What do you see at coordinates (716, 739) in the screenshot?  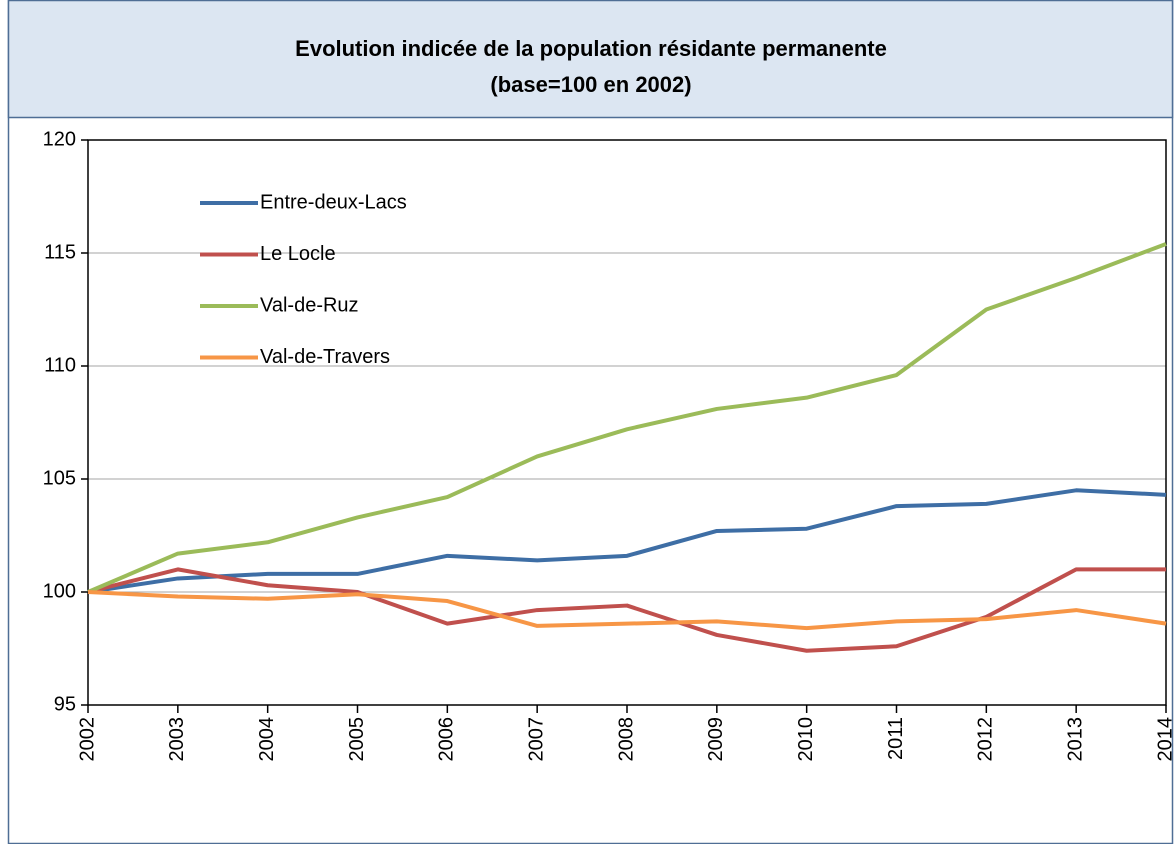 I see `x-tick-label: 2009` at bounding box center [716, 739].